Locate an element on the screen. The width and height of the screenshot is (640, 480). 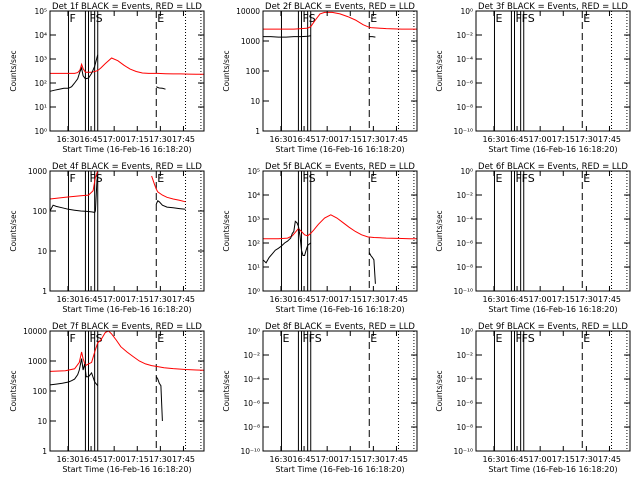
panel-title: Det 9f BLACK = Events, RED = LLD is located at coordinates (553, 327).